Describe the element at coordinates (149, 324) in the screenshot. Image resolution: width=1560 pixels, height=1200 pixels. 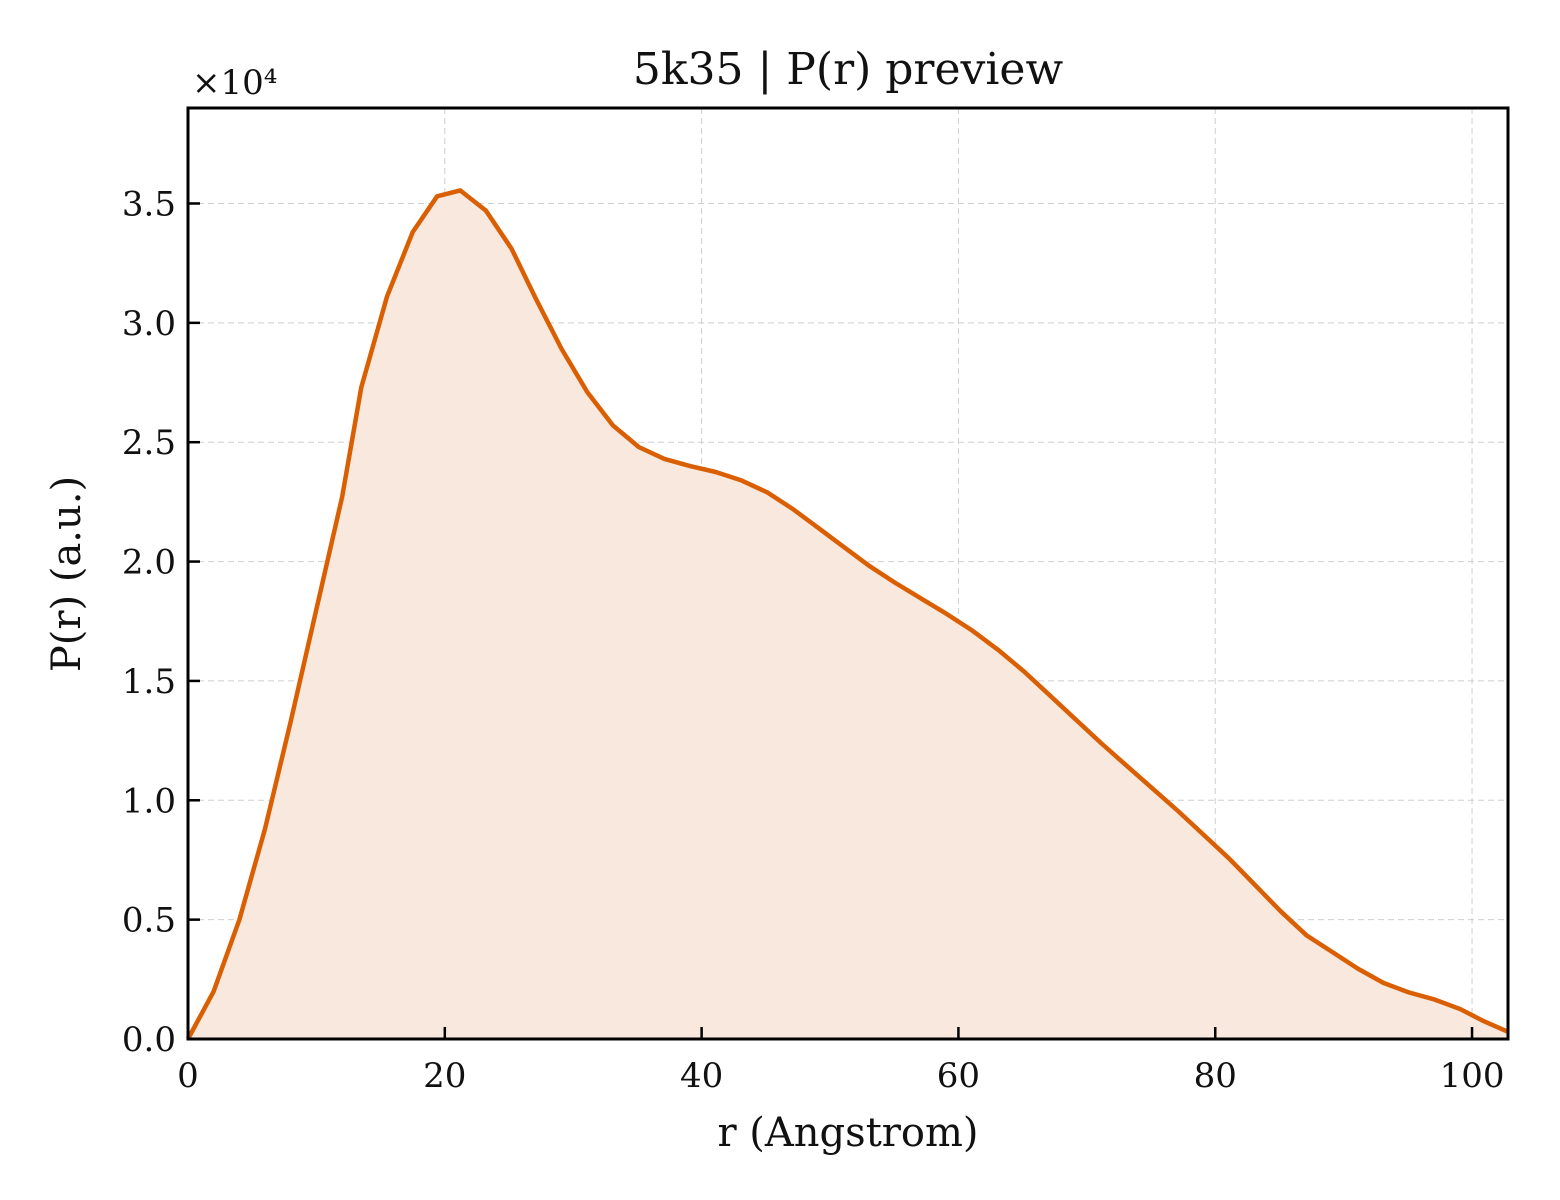
I see `y-tick-label: 3.0` at that location.